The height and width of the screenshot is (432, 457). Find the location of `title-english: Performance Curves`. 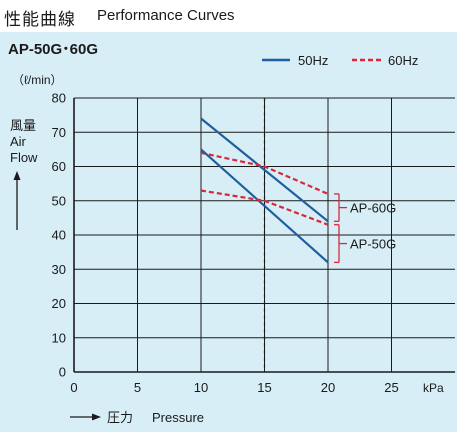

title-english: Performance Curves is located at coordinates (166, 15).